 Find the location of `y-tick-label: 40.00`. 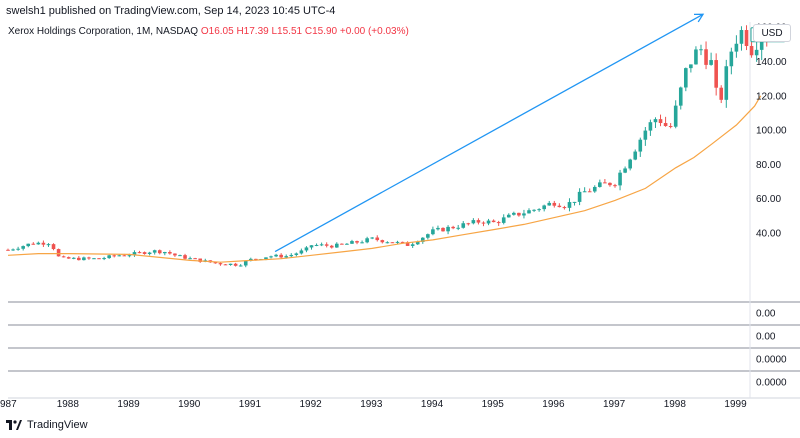

y-tick-label: 40.00 is located at coordinates (768, 234).